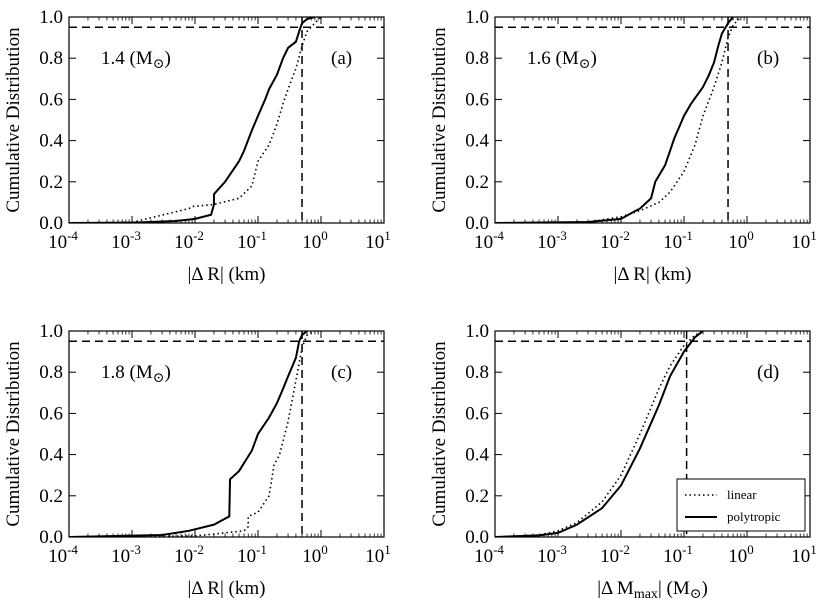 Image resolution: width=830 pixels, height=604 pixels. I want to click on x-tick-label: 10⁻³, so click(552, 240).